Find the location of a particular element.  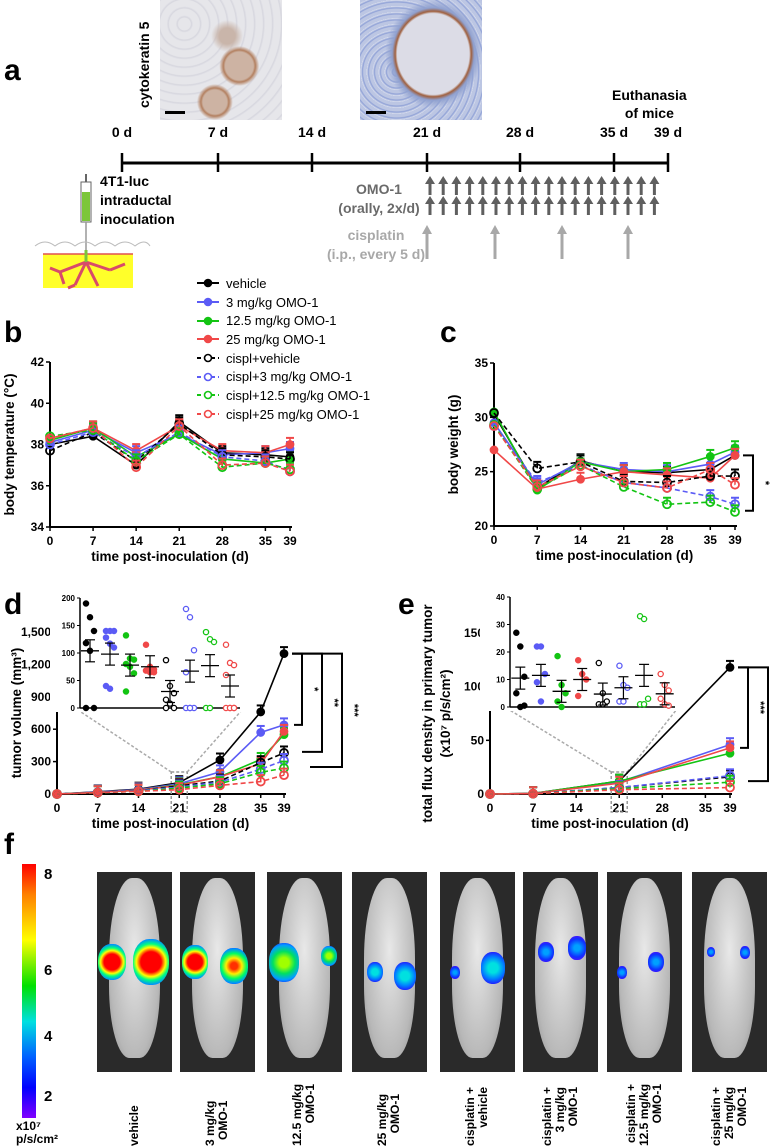

x-tick-label: 39 is located at coordinates (284, 808).